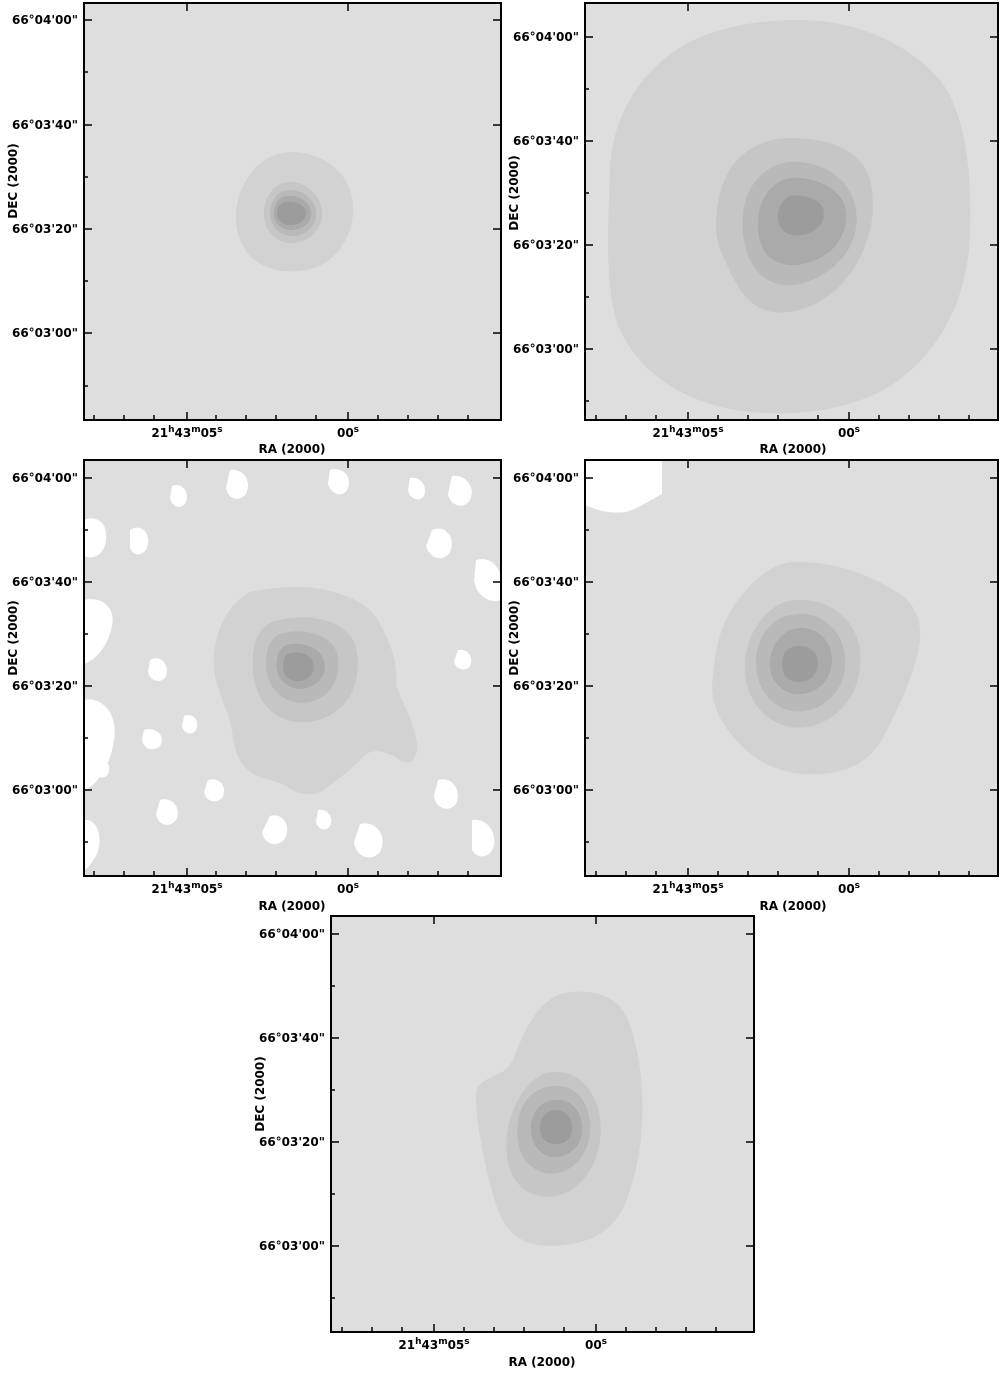  I want to click on panel-2-y-tick-label: 66°04'00", so click(546, 37).